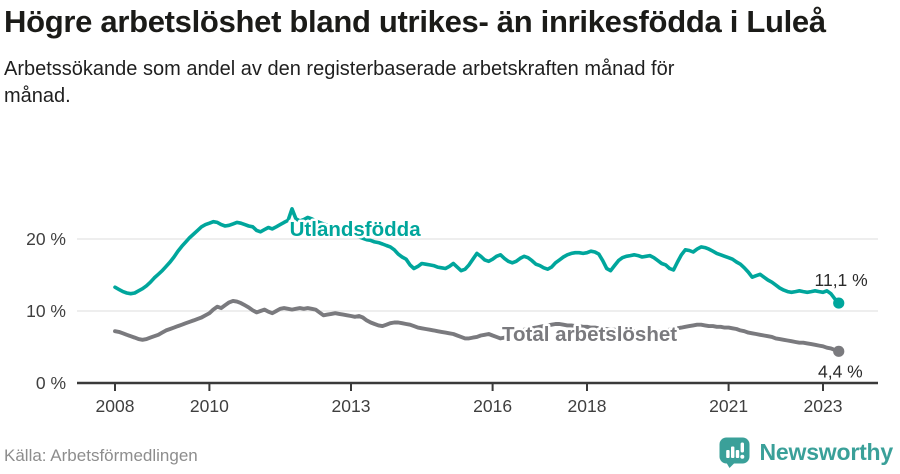  Describe the element at coordinates (356, 229) in the screenshot. I see `series-label: Utlandsfödda` at that location.